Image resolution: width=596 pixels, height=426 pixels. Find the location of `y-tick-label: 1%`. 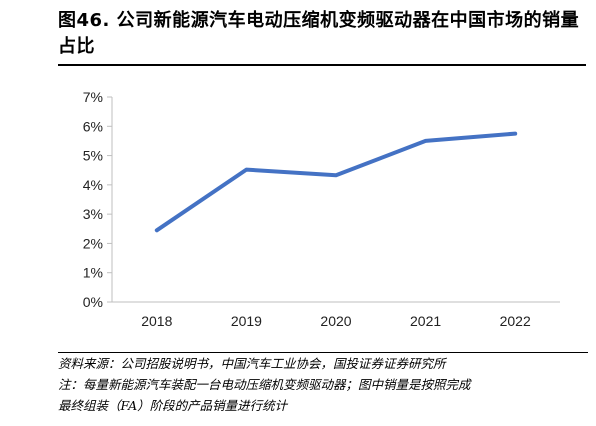

y-tick-label: 1% is located at coordinates (93, 273).